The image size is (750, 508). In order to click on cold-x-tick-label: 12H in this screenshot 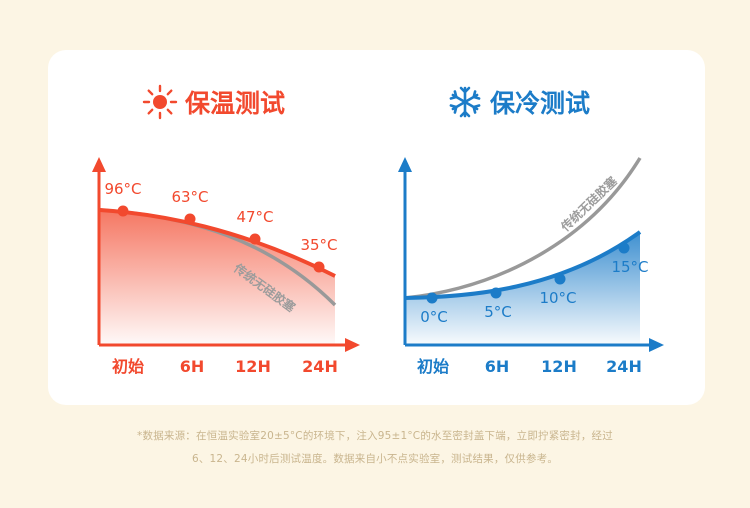, I will do `click(559, 366)`.